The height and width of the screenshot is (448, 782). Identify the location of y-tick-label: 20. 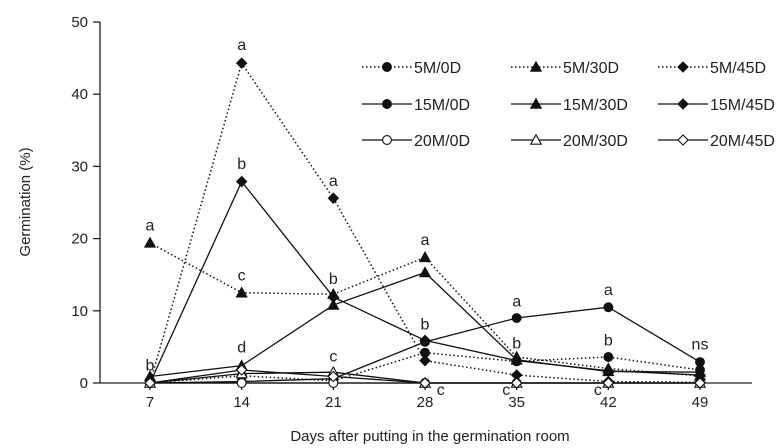
(79, 239).